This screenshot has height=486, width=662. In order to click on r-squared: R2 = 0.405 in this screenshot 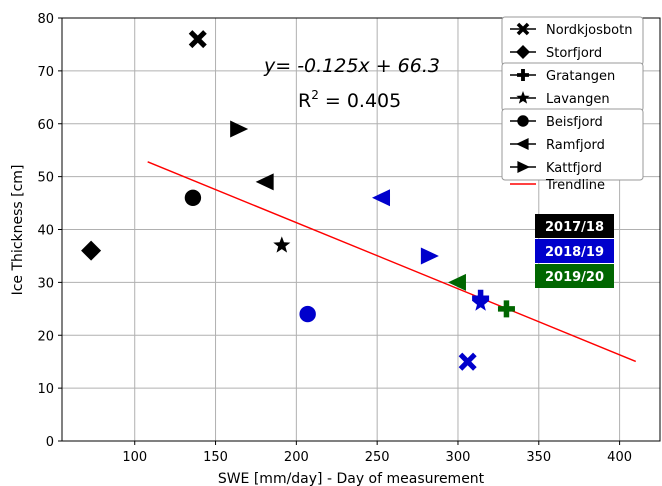, I will do `click(349, 100)`.